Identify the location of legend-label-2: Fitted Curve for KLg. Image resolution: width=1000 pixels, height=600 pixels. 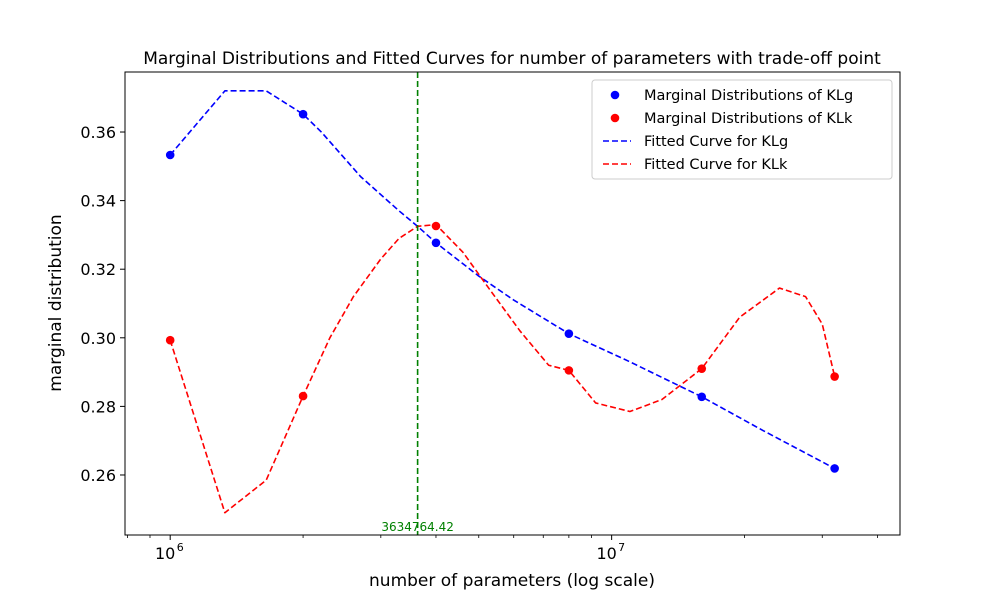
(716, 142).